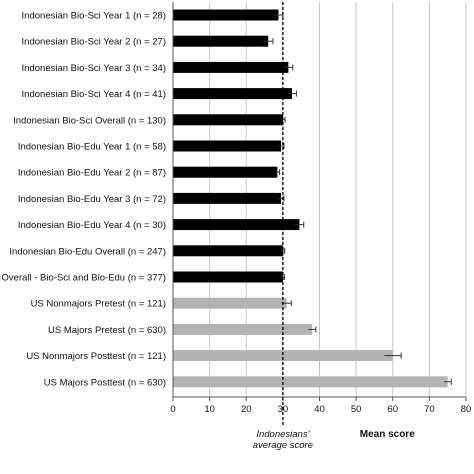  I want to click on x-tick-label: 40, so click(319, 409).